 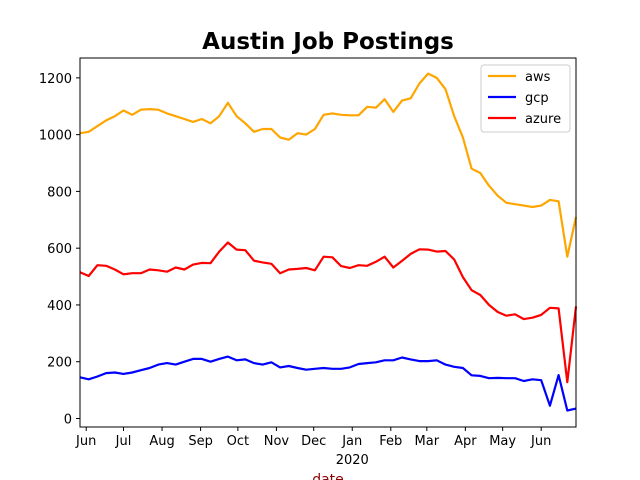 What do you see at coordinates (427, 441) in the screenshot?
I see `x-tick-label: Mar` at bounding box center [427, 441].